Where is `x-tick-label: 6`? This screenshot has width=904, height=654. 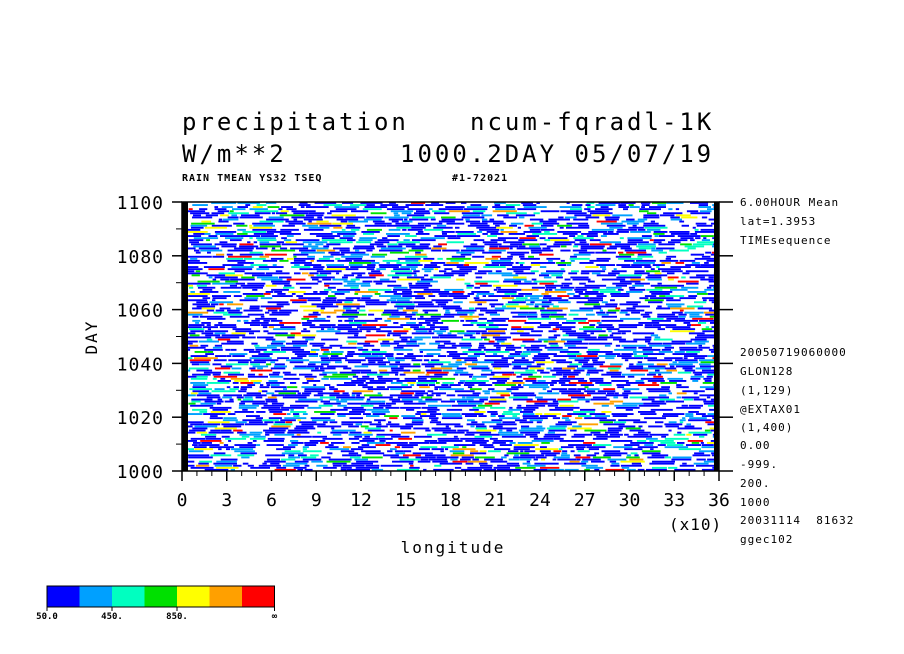
x-tick-label: 6 is located at coordinates (271, 500).